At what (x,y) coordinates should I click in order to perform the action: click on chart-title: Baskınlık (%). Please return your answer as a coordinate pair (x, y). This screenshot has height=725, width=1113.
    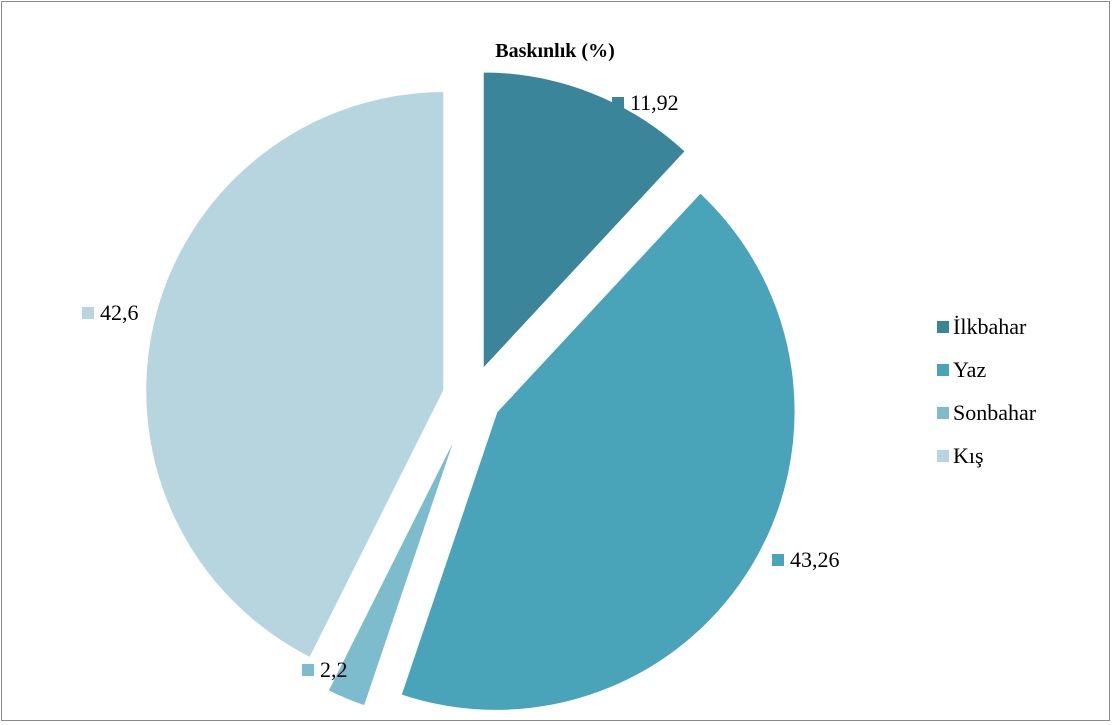
    Looking at the image, I should click on (554, 51).